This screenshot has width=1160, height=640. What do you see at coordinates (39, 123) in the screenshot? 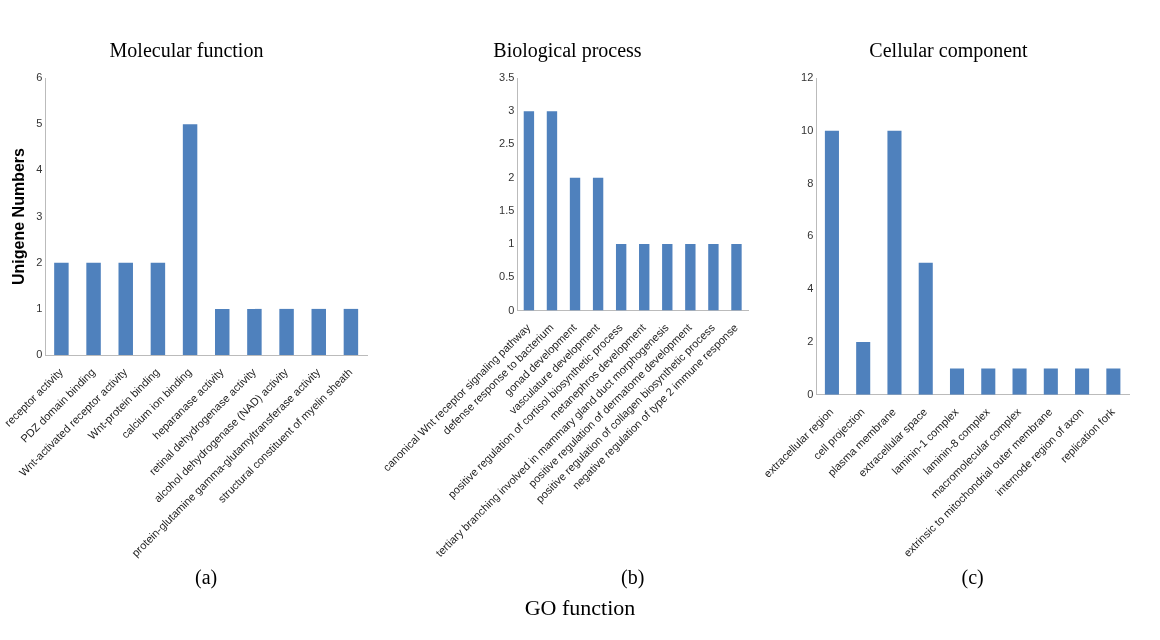
I see `y-tick-label: 5` at bounding box center [39, 123].